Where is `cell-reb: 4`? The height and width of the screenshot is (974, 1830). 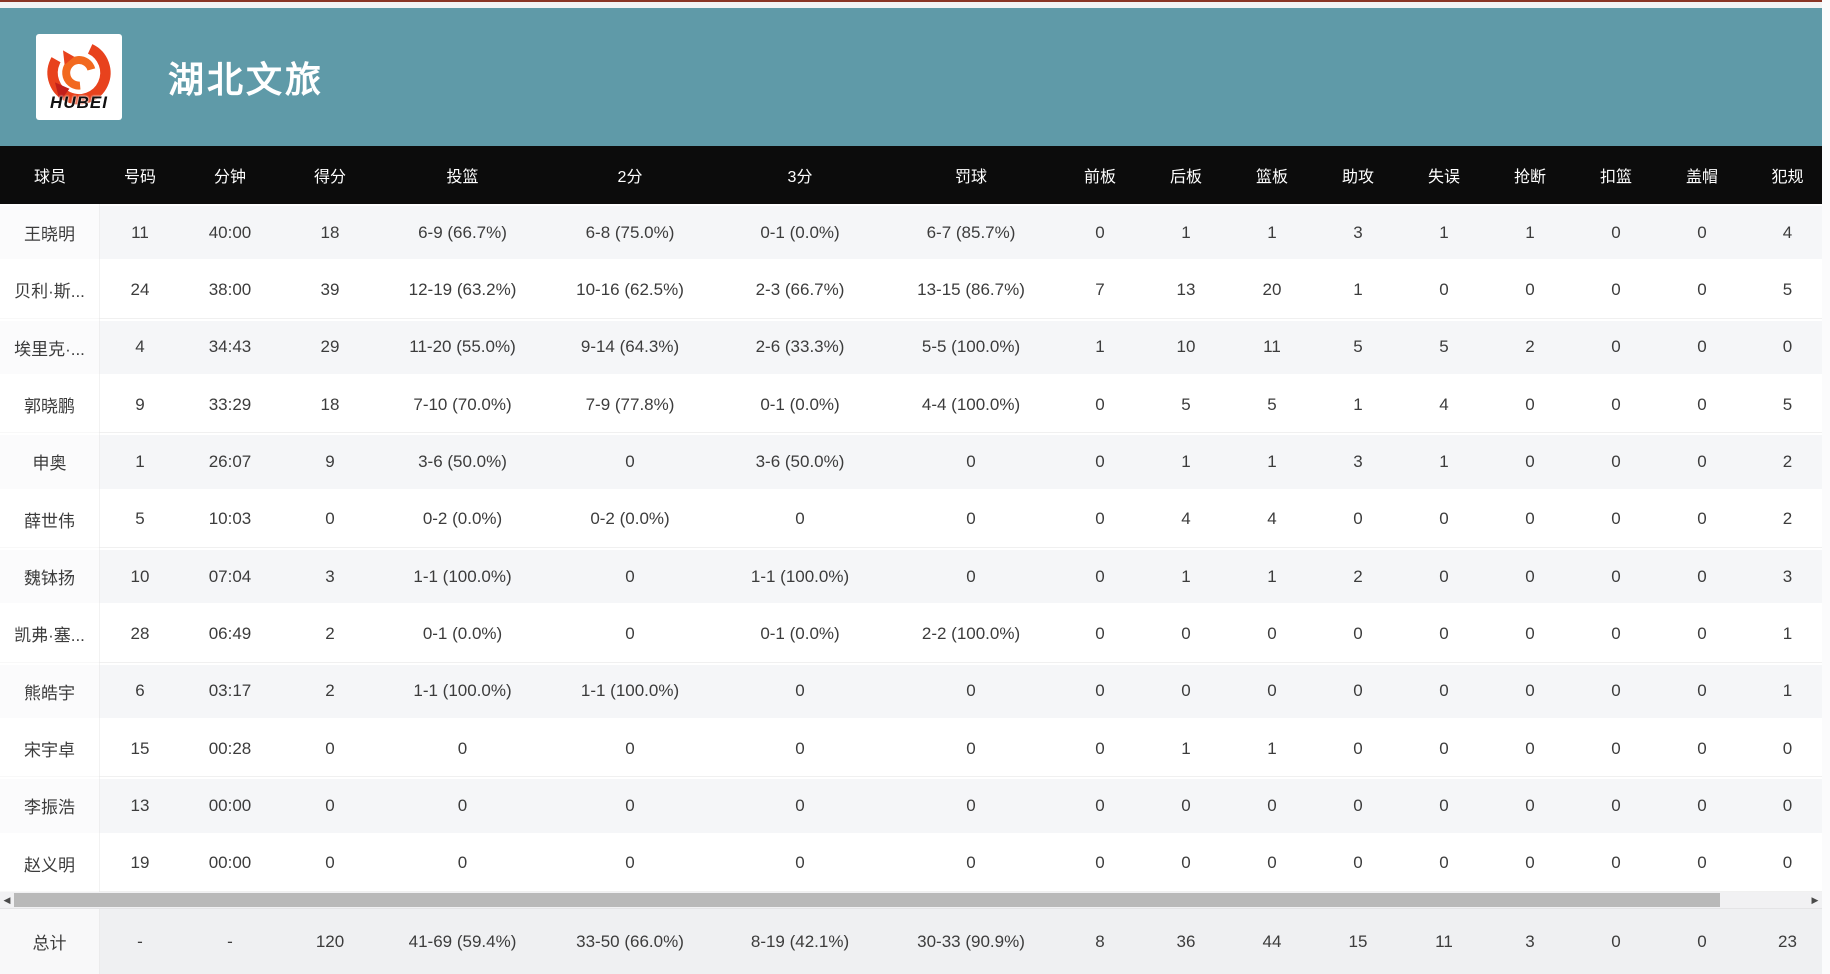 cell-reb: 4 is located at coordinates (1272, 519).